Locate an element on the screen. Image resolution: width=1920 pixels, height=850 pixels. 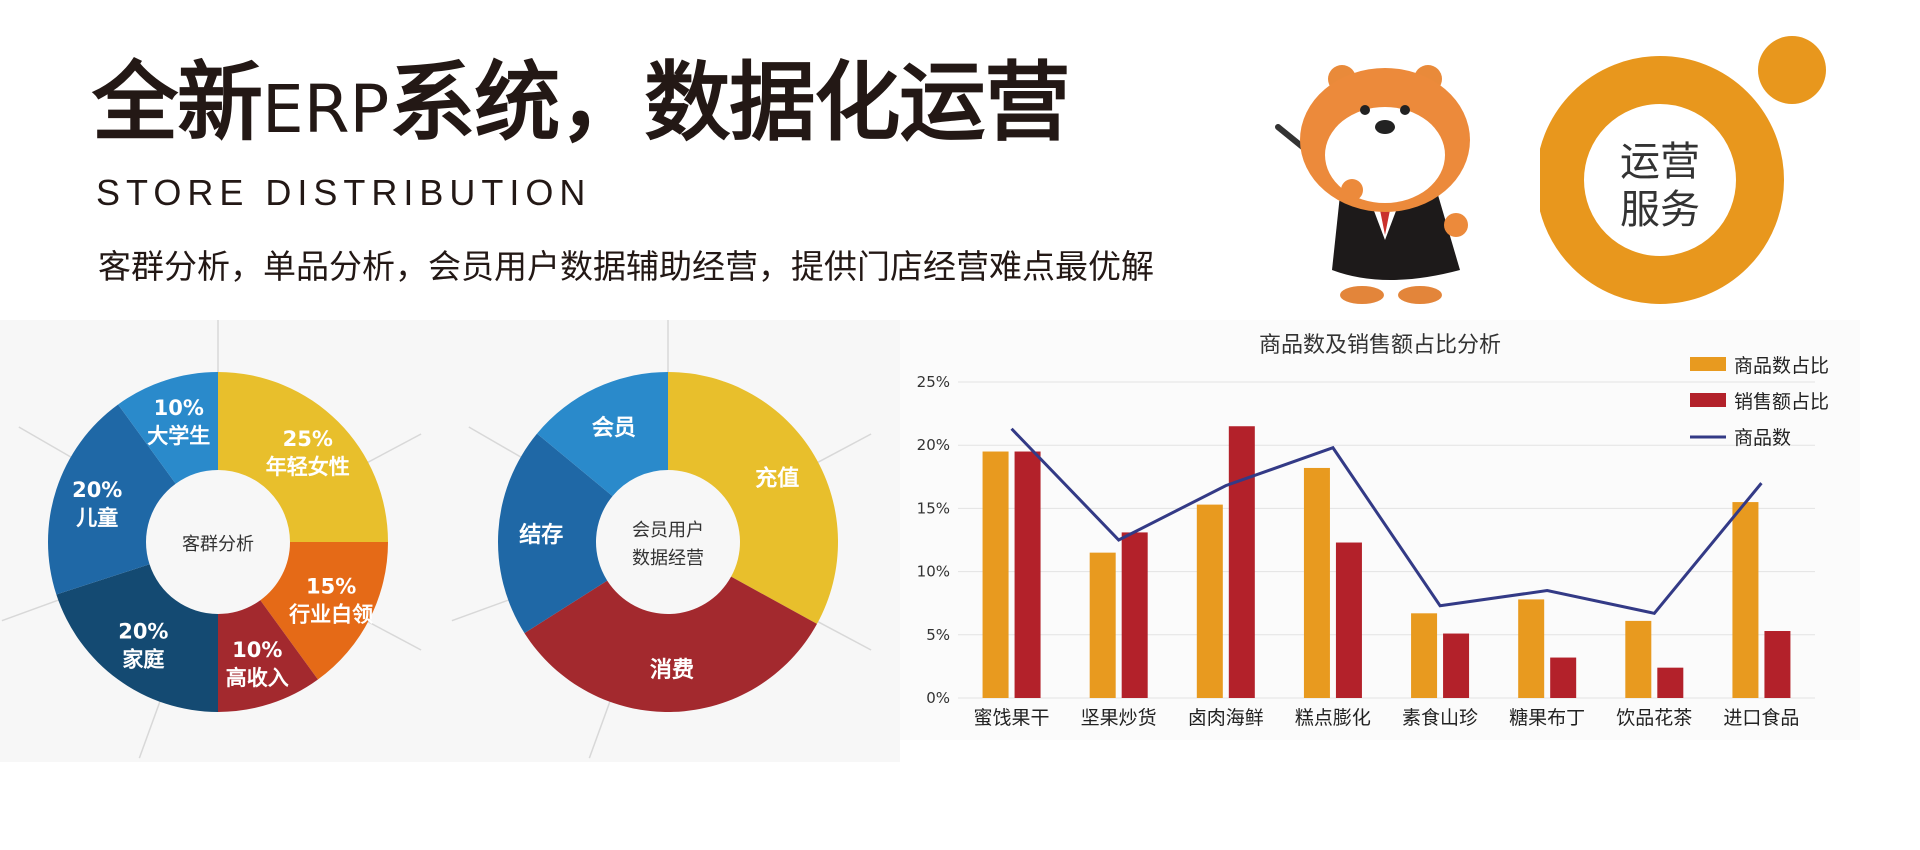
y-tick-label: 20% is located at coordinates (933, 445).